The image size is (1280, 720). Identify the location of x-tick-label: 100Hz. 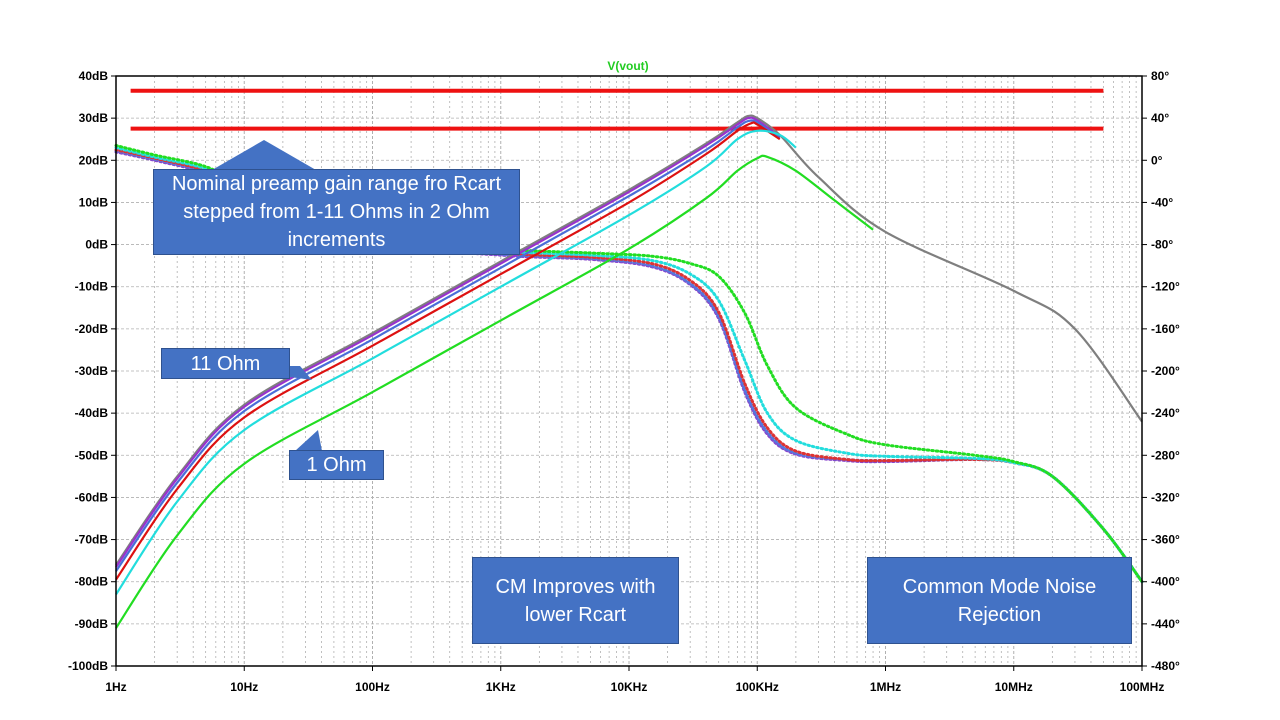
(372, 687).